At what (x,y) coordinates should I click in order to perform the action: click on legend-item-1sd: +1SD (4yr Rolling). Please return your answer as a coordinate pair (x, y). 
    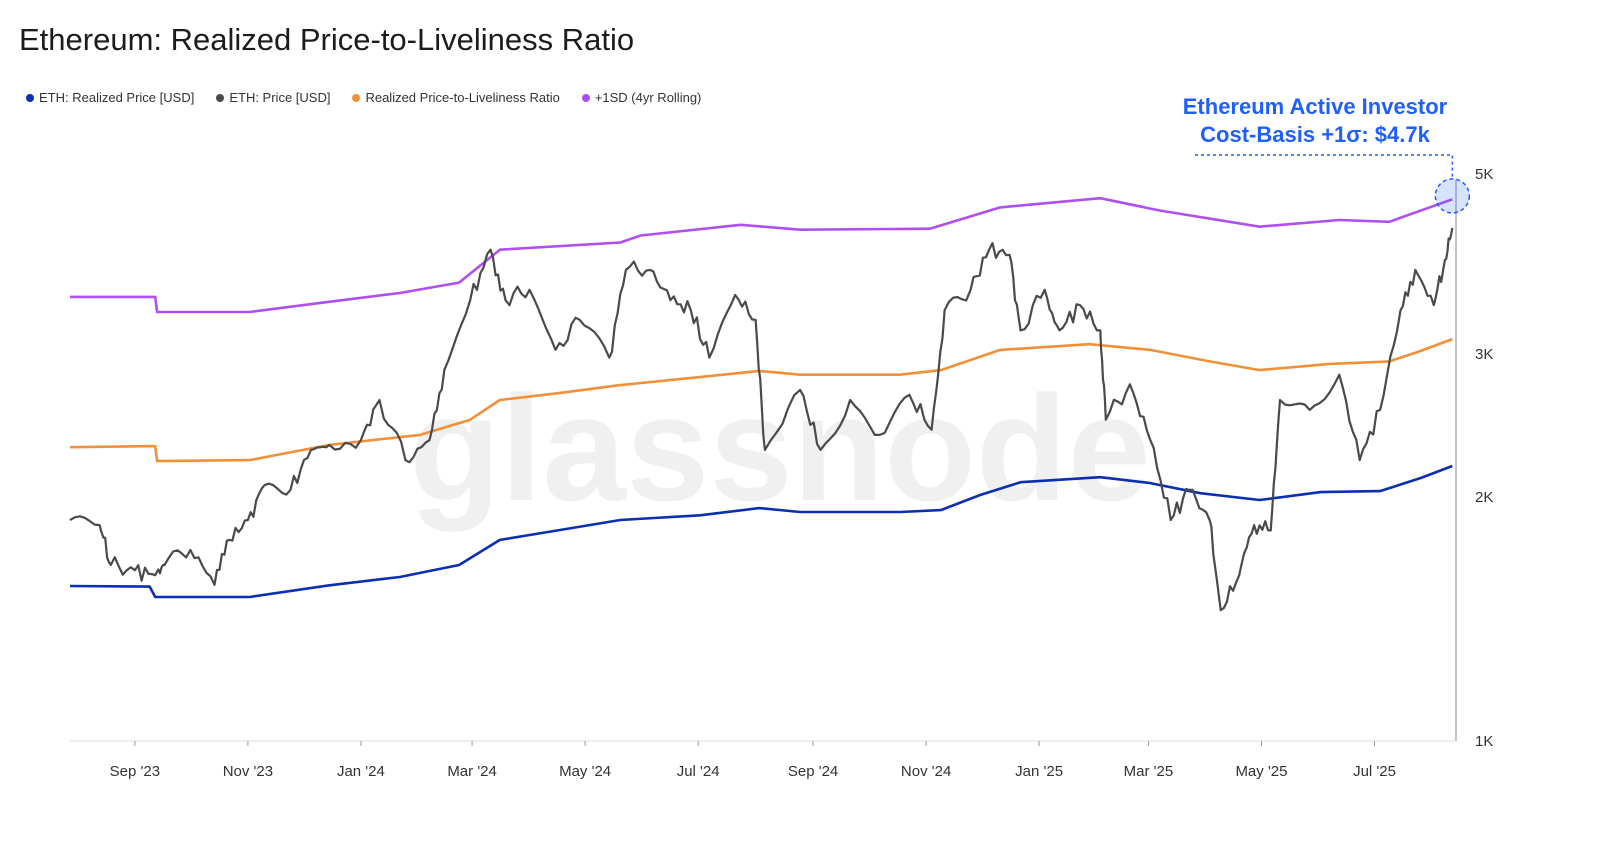
    Looking at the image, I should click on (641, 97).